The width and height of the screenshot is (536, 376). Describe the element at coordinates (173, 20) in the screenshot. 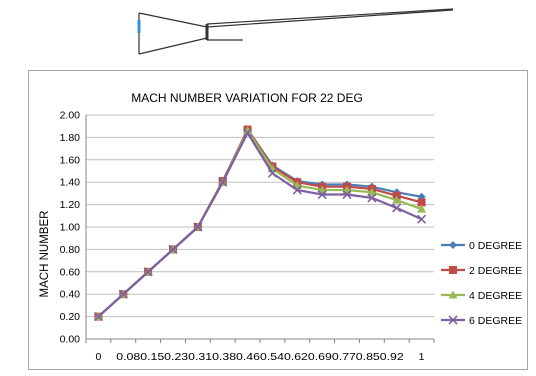

I see `nozzle-inlet-top-edge` at that location.